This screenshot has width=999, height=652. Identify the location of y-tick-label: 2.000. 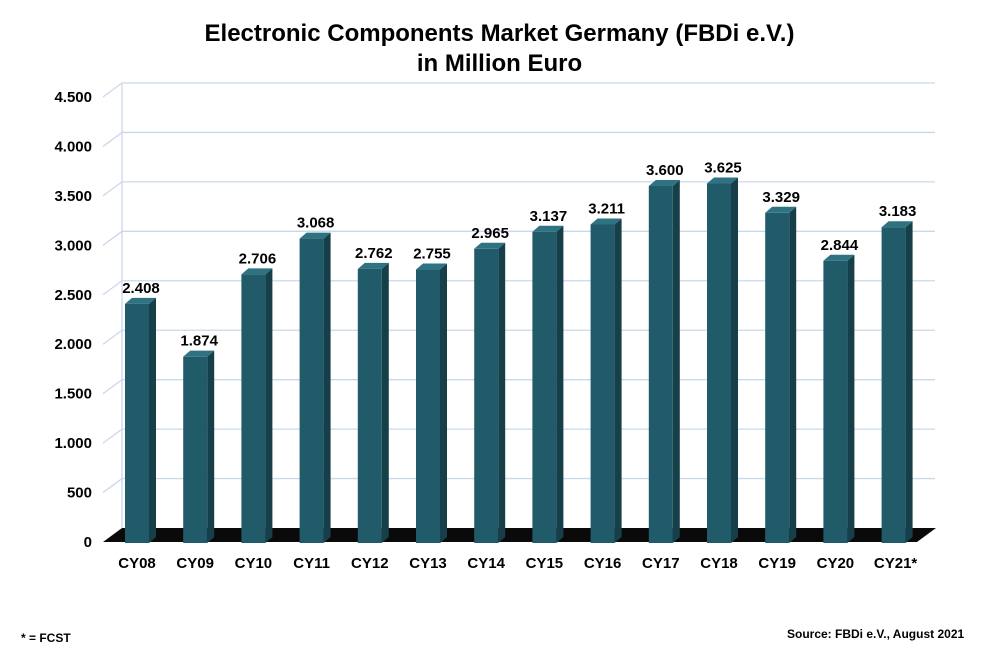
(73, 344).